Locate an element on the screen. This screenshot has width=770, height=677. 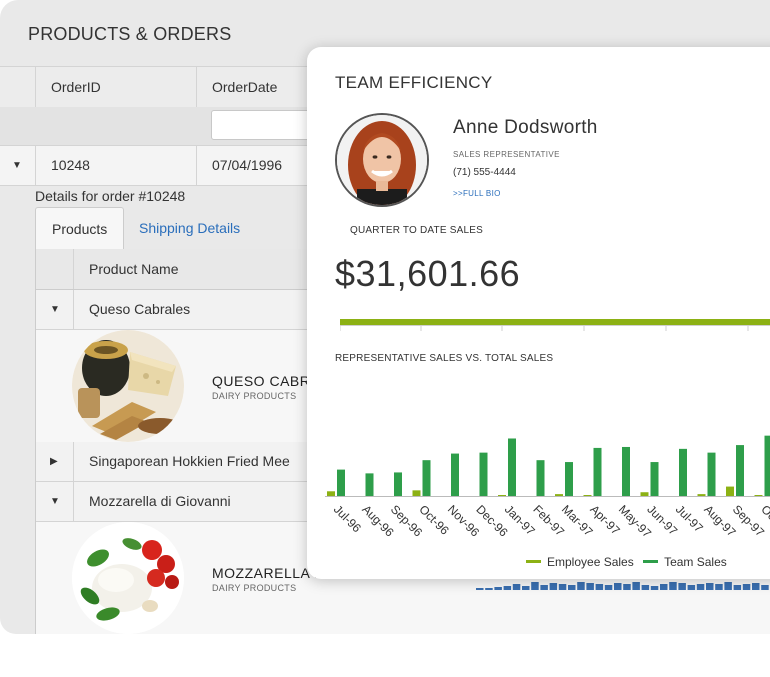
rep-phone: (71) 555-4444 is located at coordinates (484, 172).